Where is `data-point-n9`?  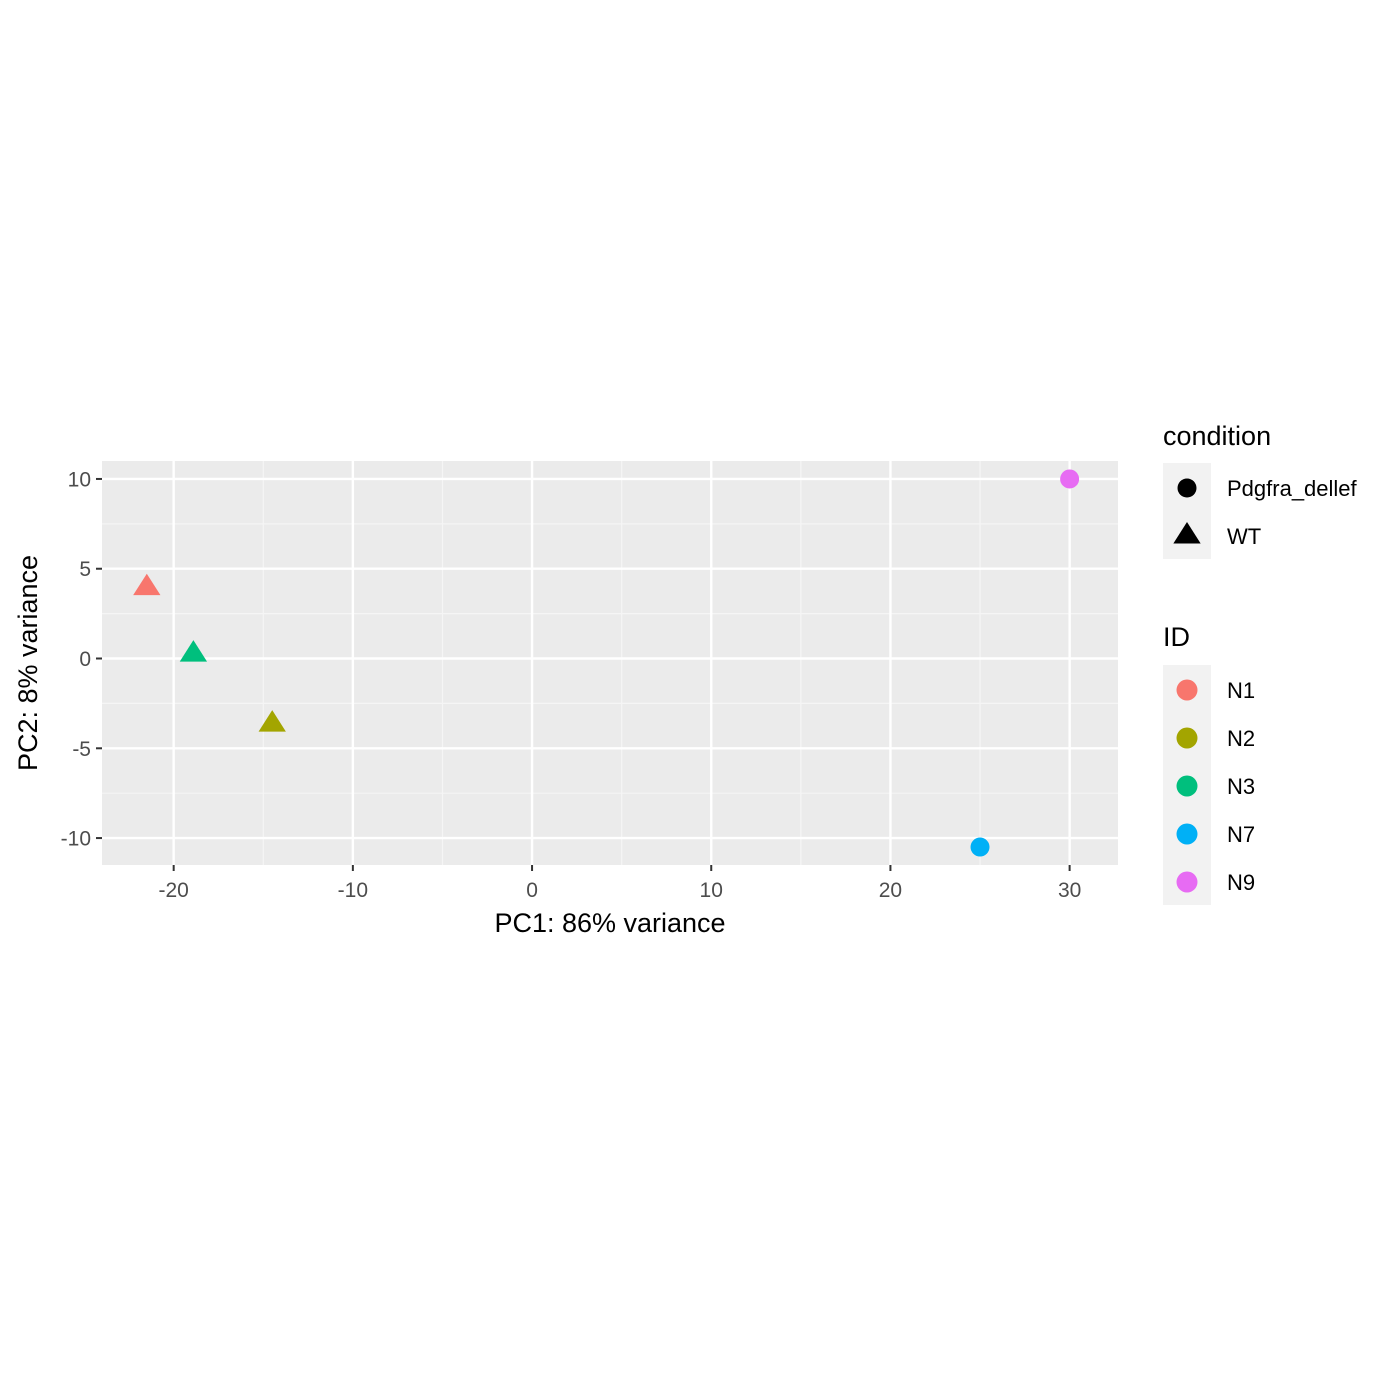
data-point-n9 is located at coordinates (1070, 479).